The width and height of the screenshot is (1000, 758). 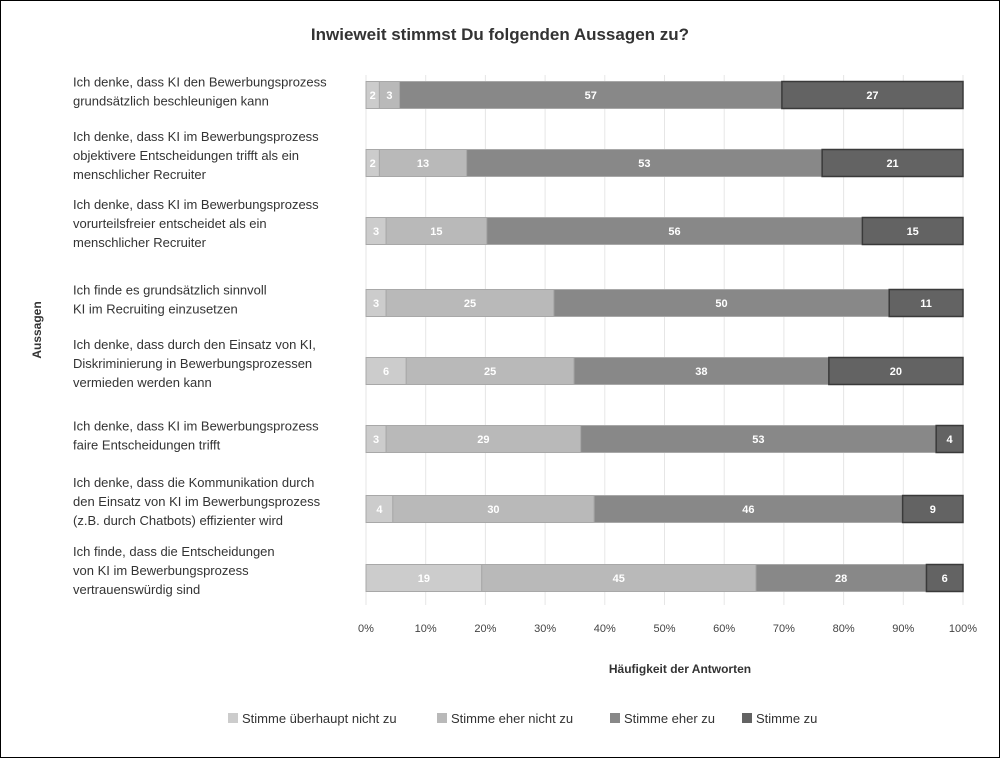 What do you see at coordinates (142, 382) in the screenshot?
I see `category-label: vermieden werden kann` at bounding box center [142, 382].